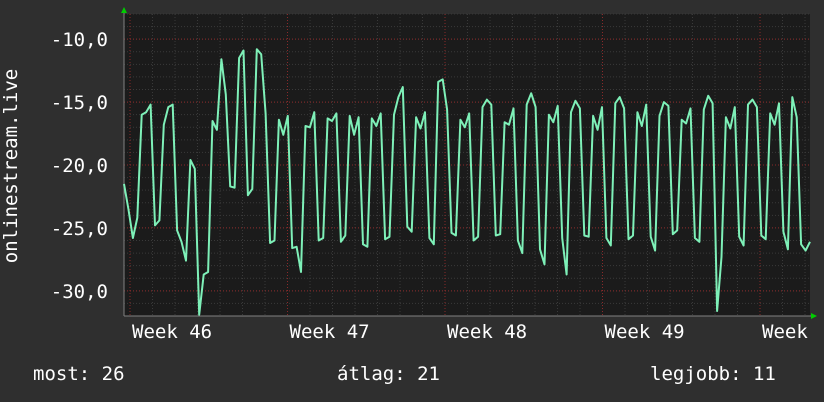  Describe the element at coordinates (79, 103) in the screenshot. I see `y-tick-label: -15,0` at that location.